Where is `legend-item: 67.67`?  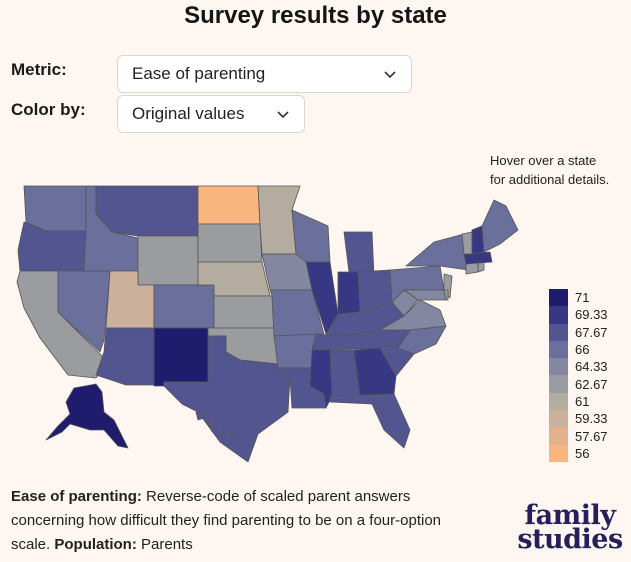
legend-item: 67.67 is located at coordinates (578, 332).